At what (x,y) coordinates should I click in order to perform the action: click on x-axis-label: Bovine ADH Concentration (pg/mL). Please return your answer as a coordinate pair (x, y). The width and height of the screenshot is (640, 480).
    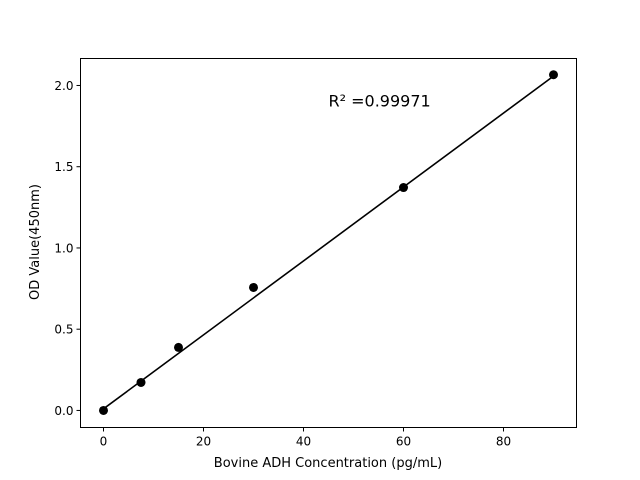
    Looking at the image, I should click on (328, 463).